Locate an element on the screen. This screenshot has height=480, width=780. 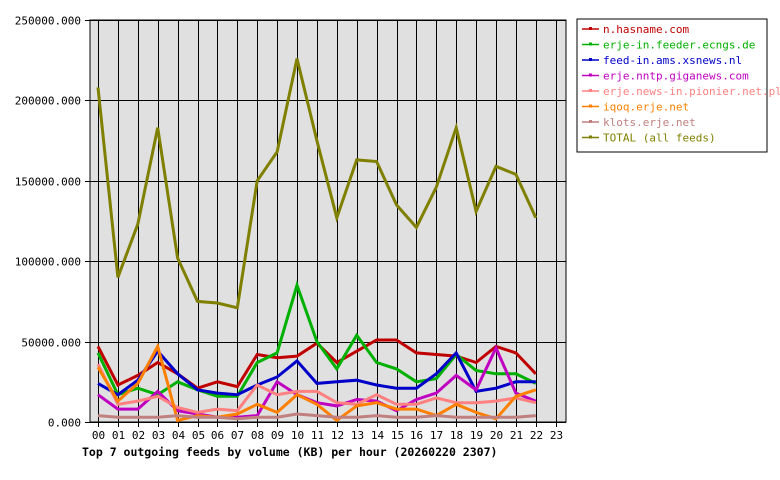
x-tick-label: 20 is located at coordinates (496, 435).